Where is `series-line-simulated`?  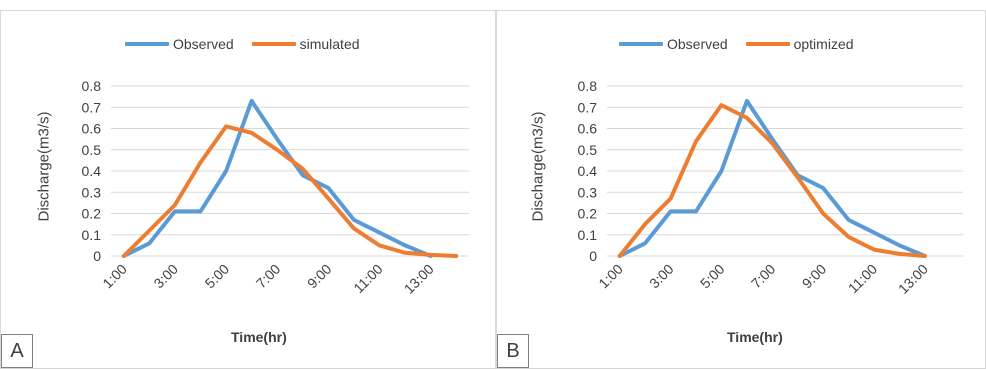 series-line-simulated is located at coordinates (290, 191).